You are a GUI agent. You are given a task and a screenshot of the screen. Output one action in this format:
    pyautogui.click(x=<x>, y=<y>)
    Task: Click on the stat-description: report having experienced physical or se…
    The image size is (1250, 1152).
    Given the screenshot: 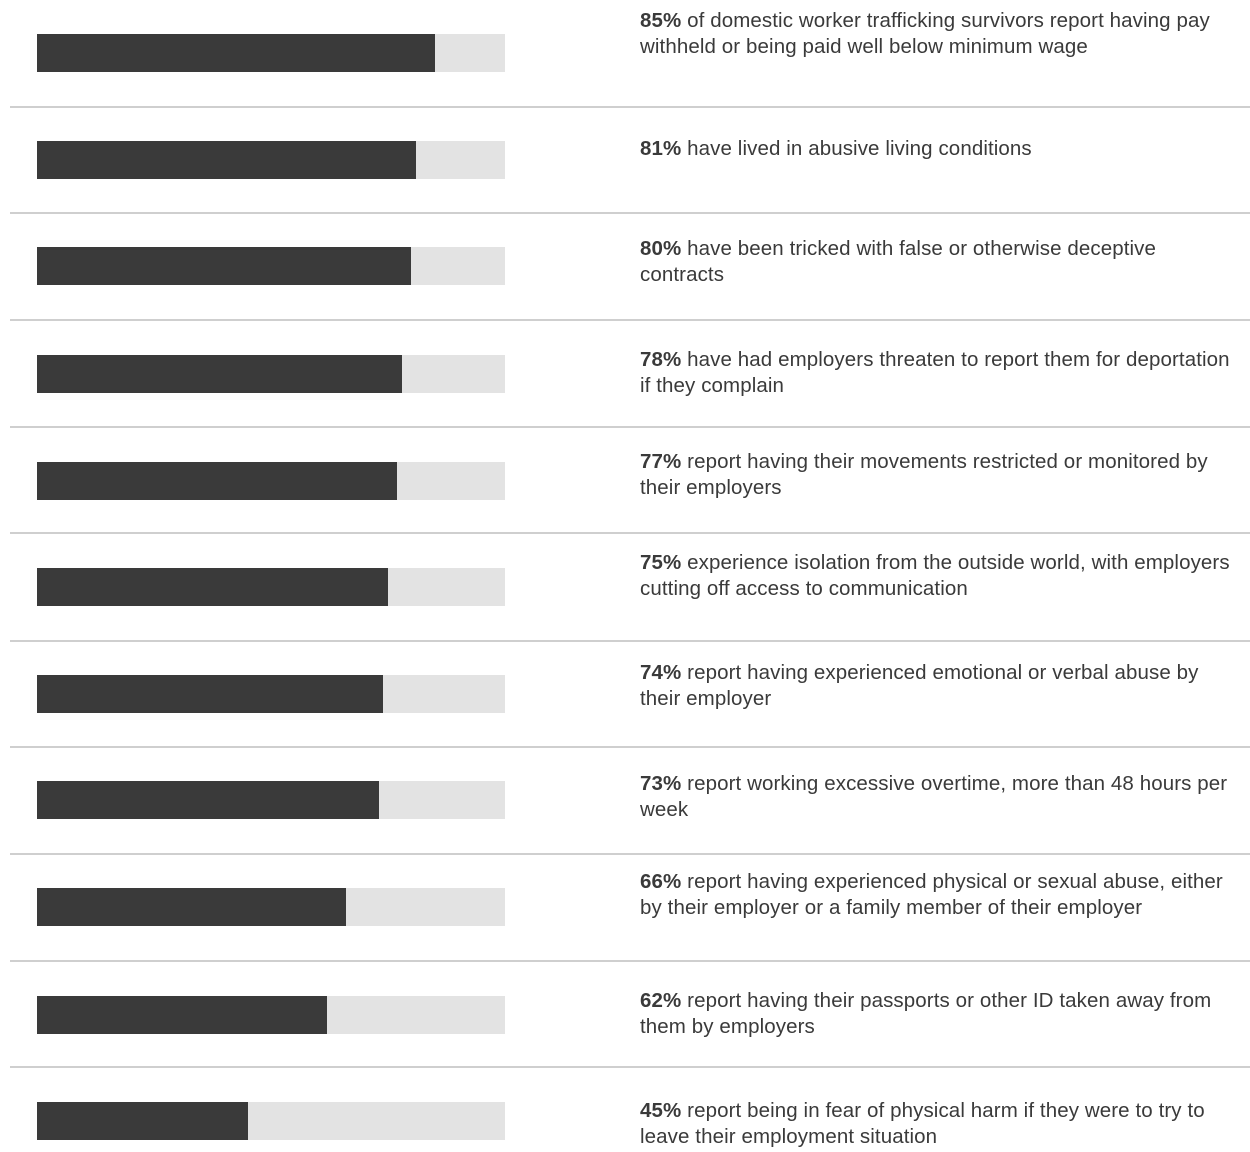 What is the action you would take?
    pyautogui.click(x=931, y=894)
    